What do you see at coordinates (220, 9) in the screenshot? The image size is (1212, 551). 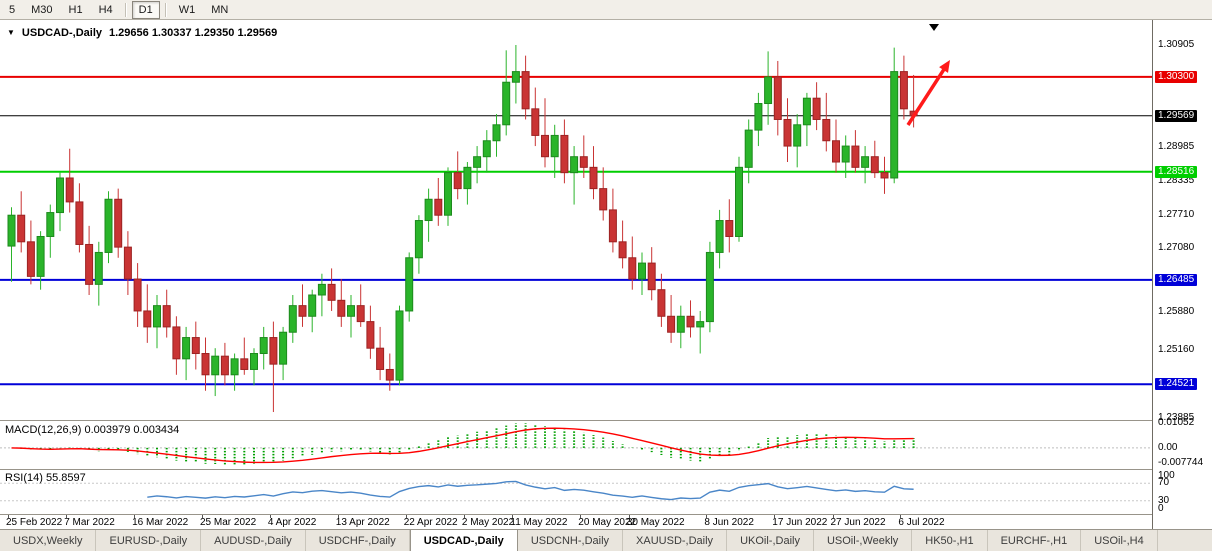 I see `timeframe-mn: MN` at bounding box center [220, 9].